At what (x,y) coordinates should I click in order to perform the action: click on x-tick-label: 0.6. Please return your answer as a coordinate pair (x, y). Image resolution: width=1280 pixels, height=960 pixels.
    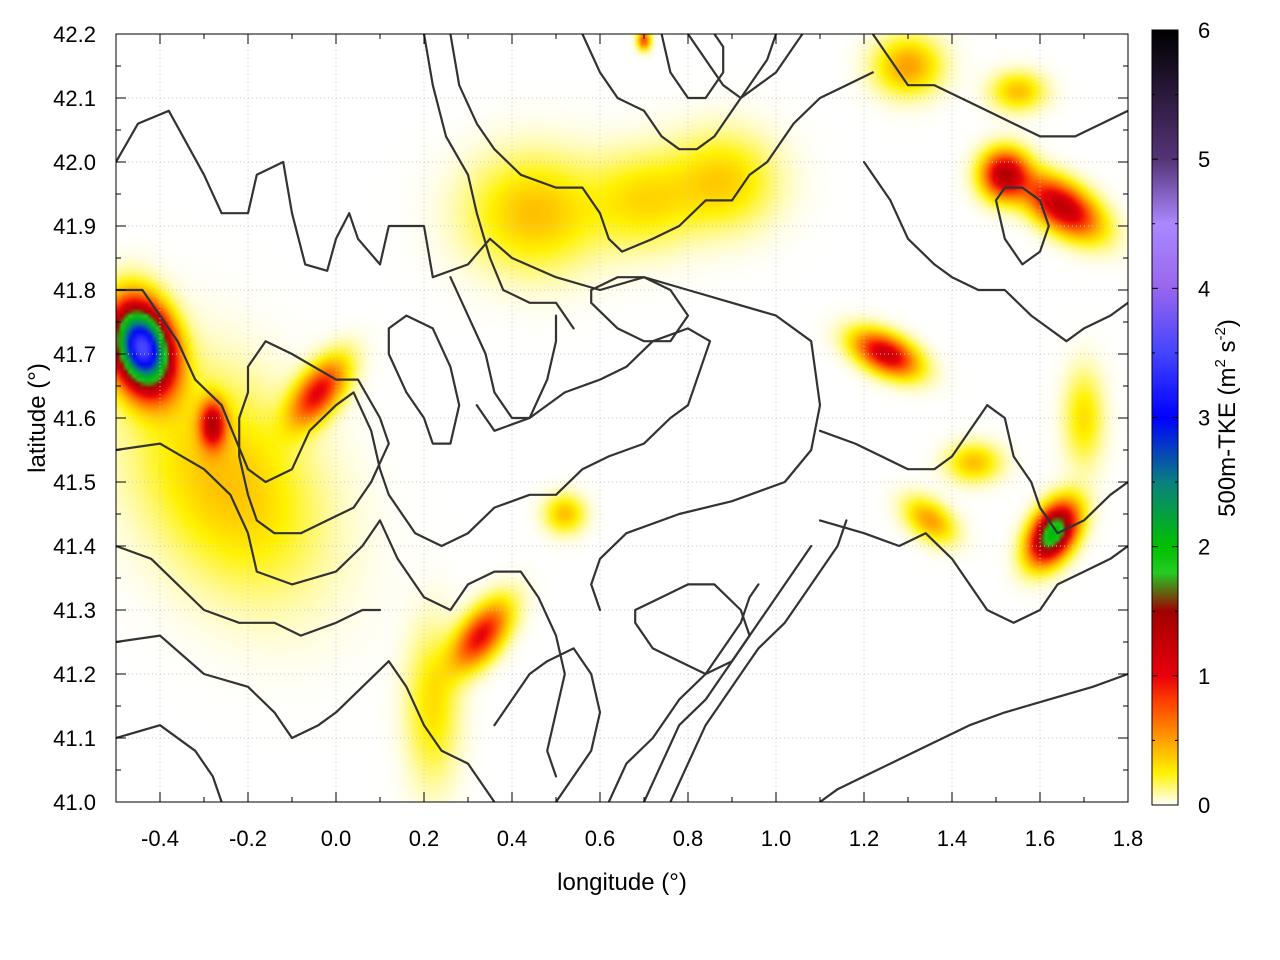
    Looking at the image, I should click on (600, 838).